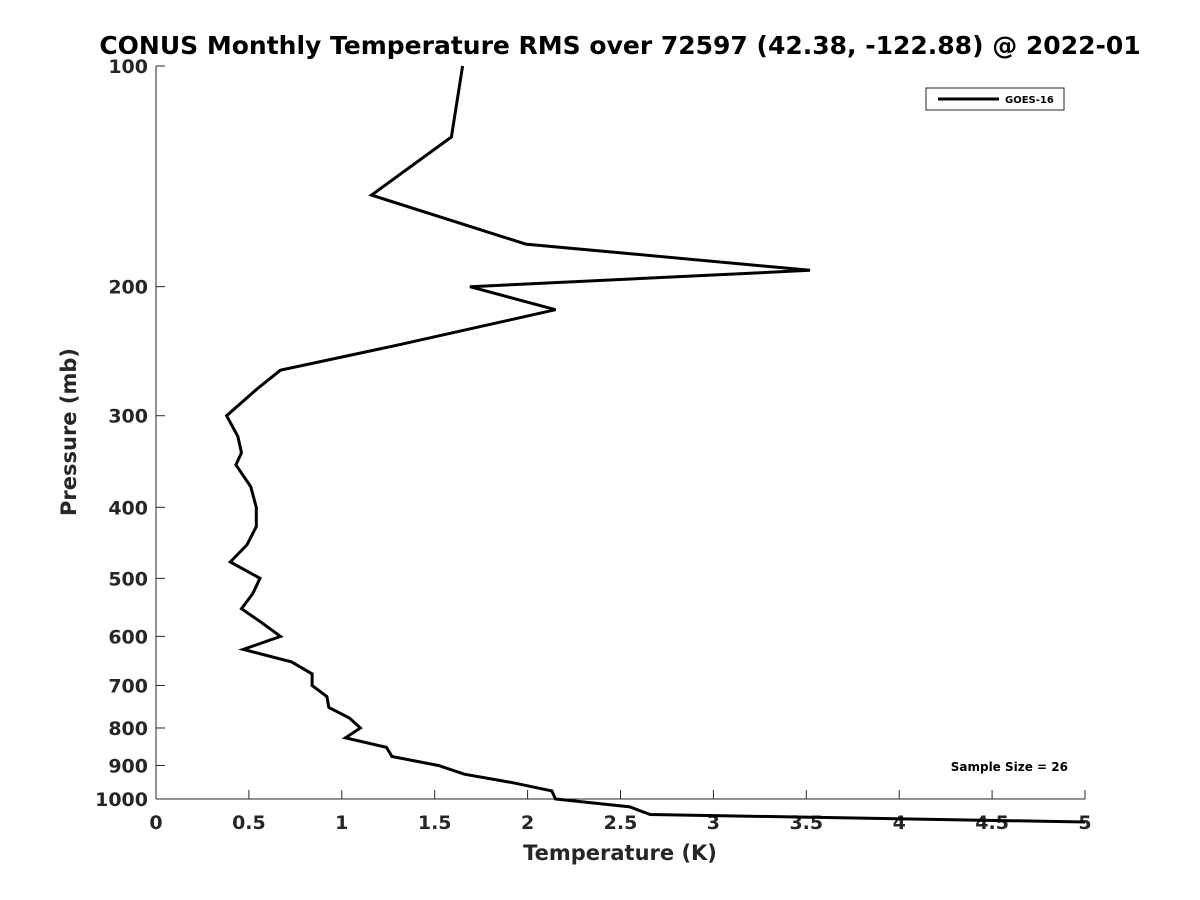 The height and width of the screenshot is (900, 1200). Describe the element at coordinates (128, 729) in the screenshot. I see `y-tick-label: 800` at that location.